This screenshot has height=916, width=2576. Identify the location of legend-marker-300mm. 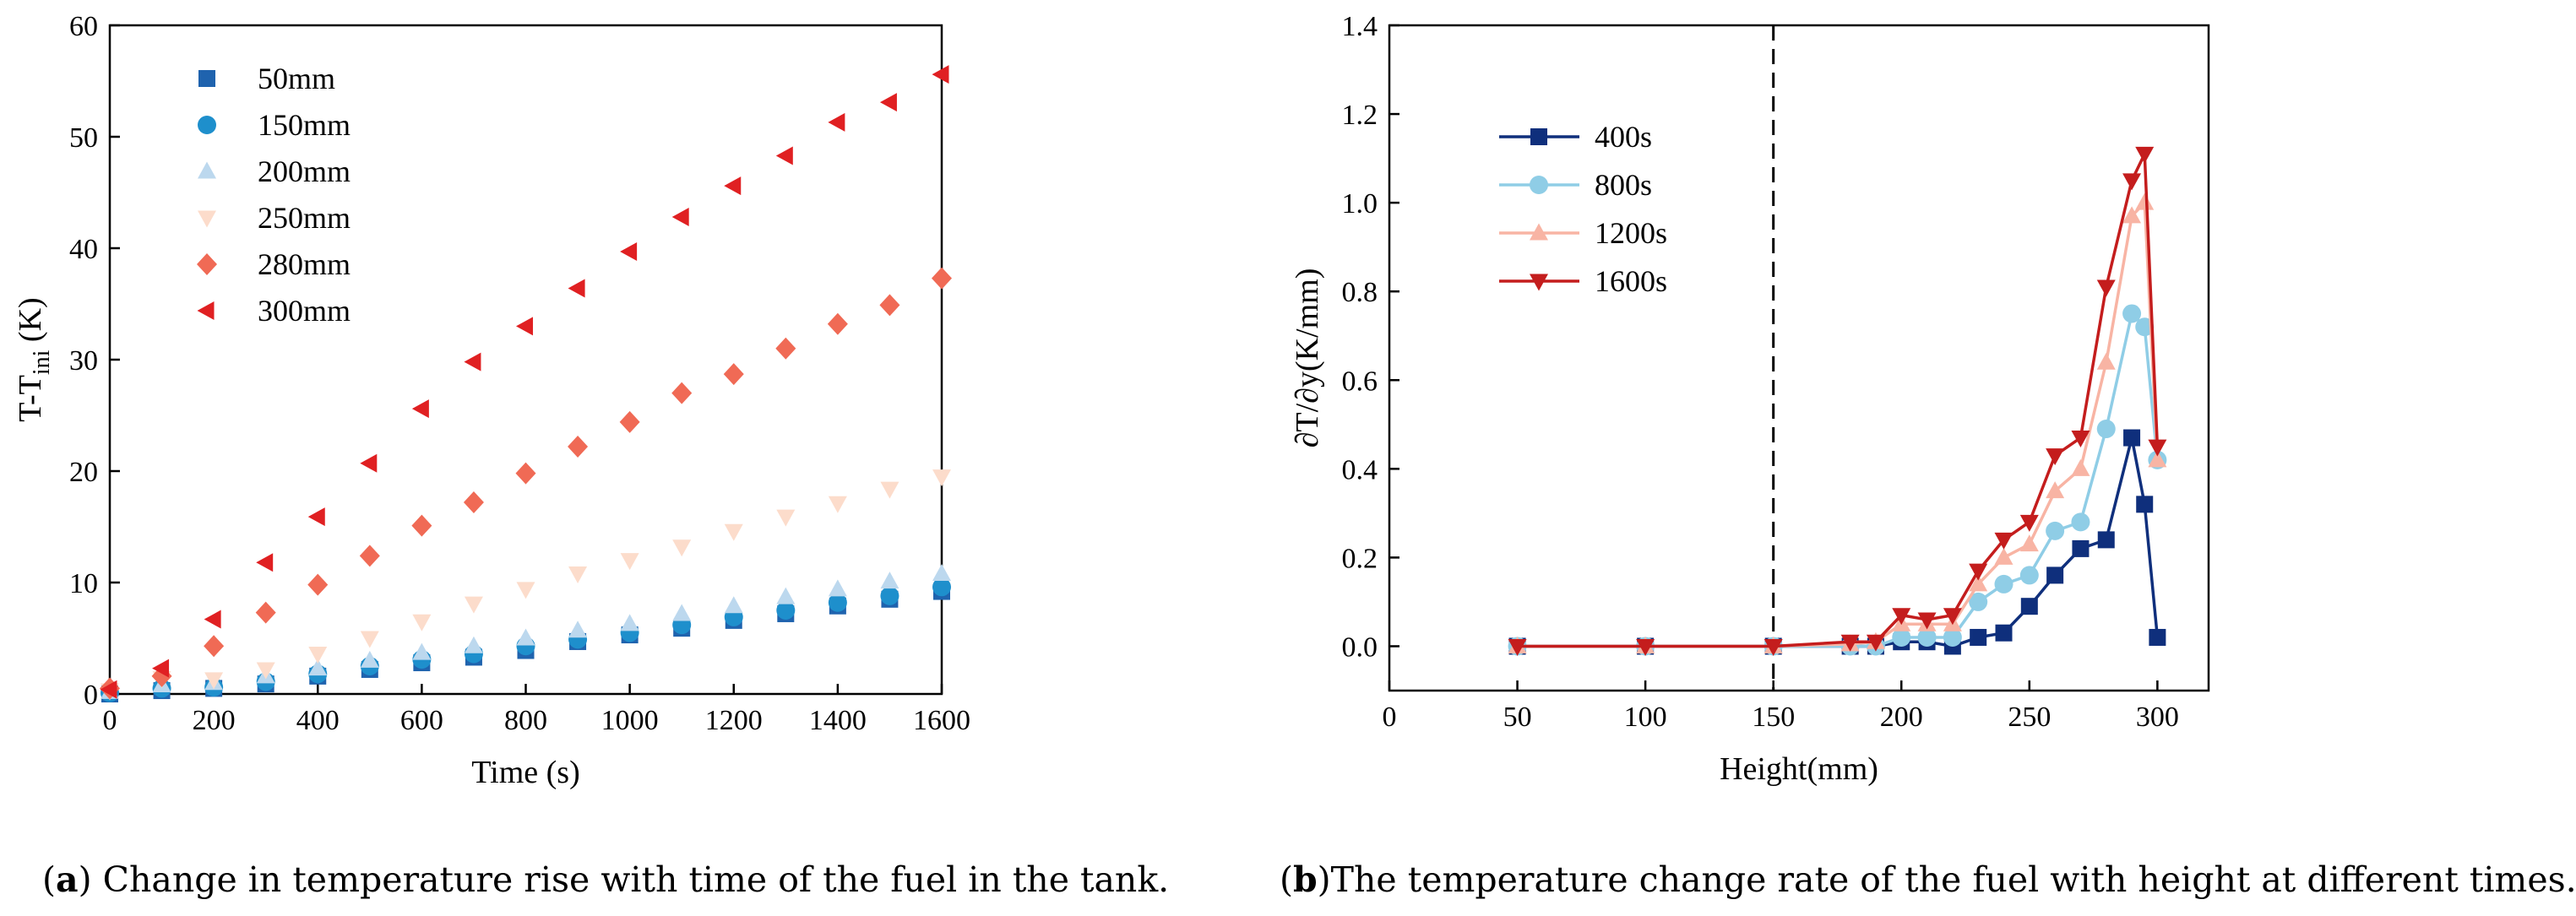
(206, 310).